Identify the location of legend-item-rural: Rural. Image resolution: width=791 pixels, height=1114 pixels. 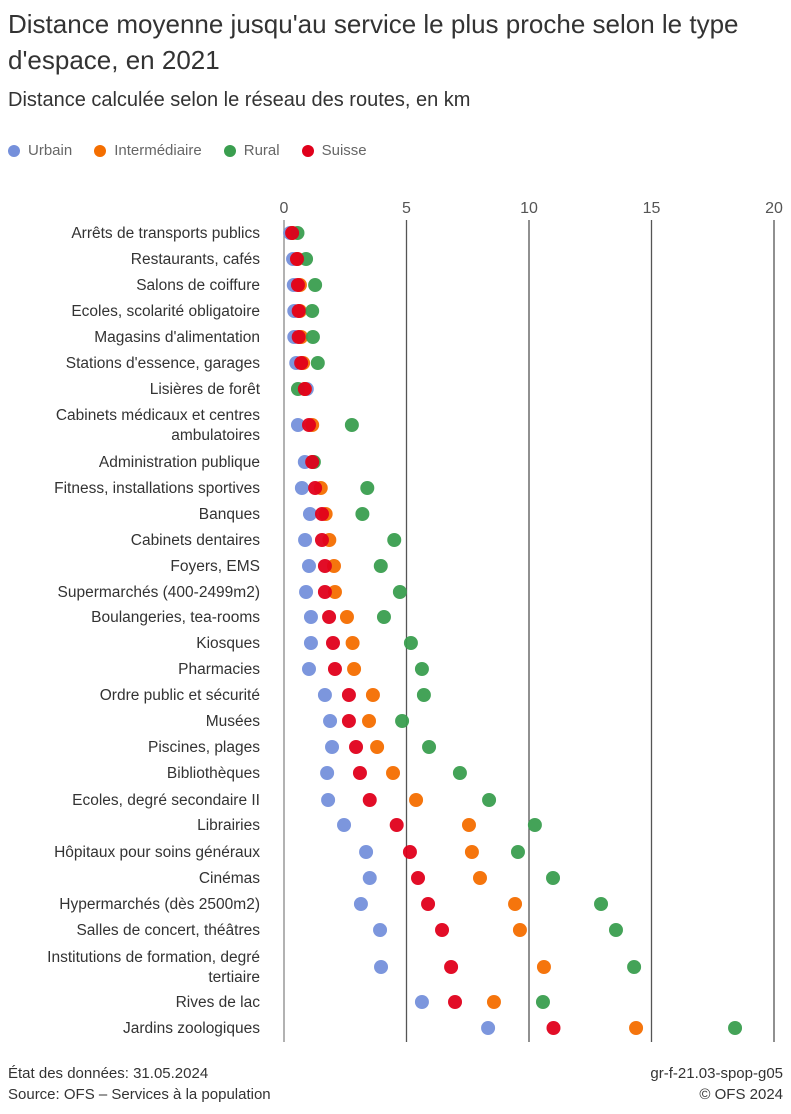
(251, 150).